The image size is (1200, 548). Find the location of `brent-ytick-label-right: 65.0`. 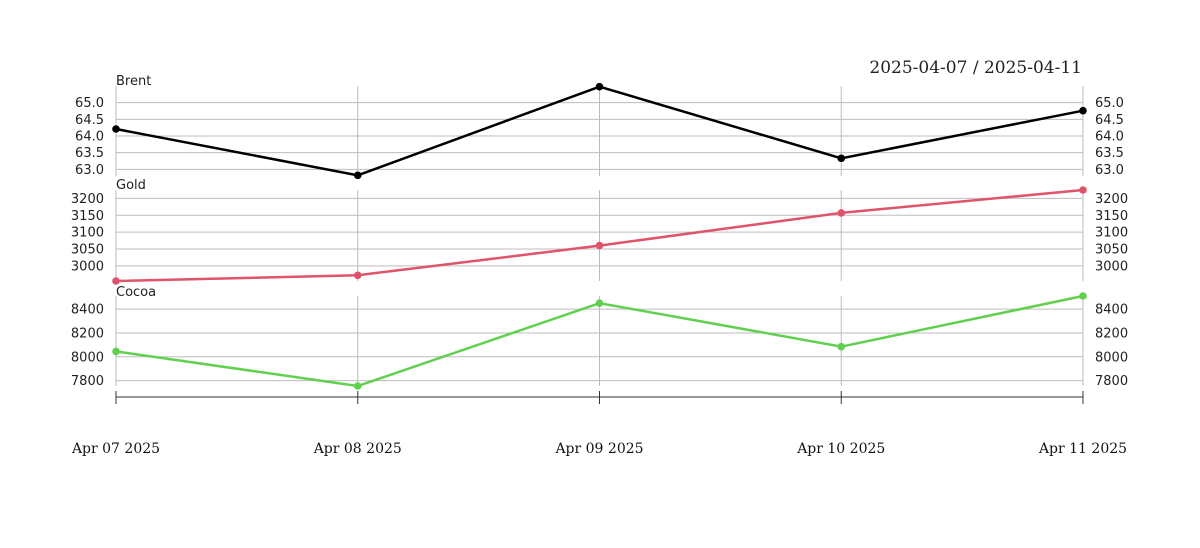

brent-ytick-label-right: 65.0 is located at coordinates (1109, 103).